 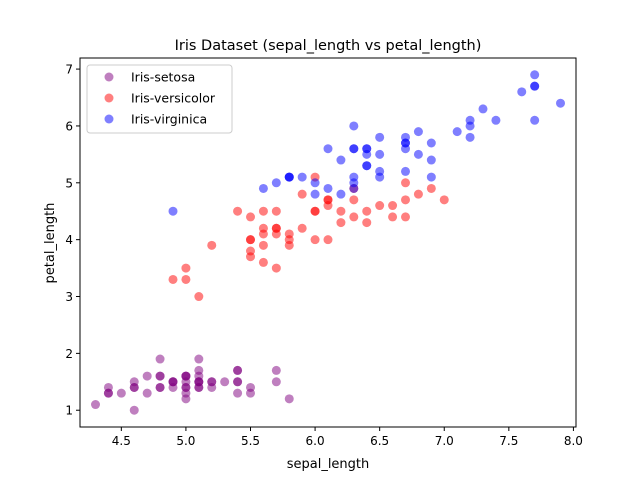 I want to click on x-tick-label: 6.5, so click(x=379, y=441).